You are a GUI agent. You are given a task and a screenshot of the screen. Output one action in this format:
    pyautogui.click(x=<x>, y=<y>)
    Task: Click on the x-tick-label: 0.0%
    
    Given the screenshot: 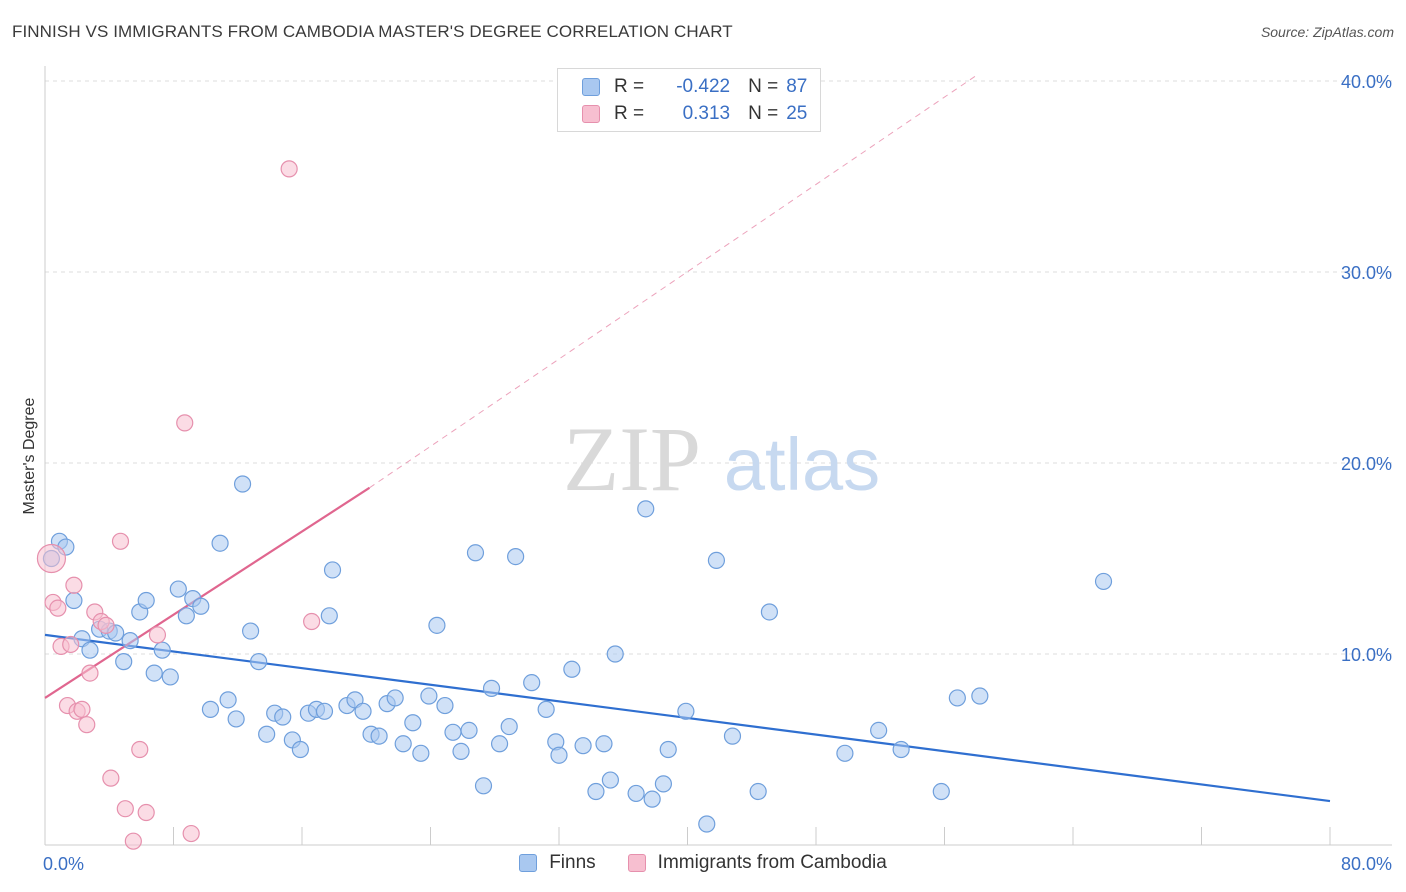 What is the action you would take?
    pyautogui.click(x=63, y=864)
    